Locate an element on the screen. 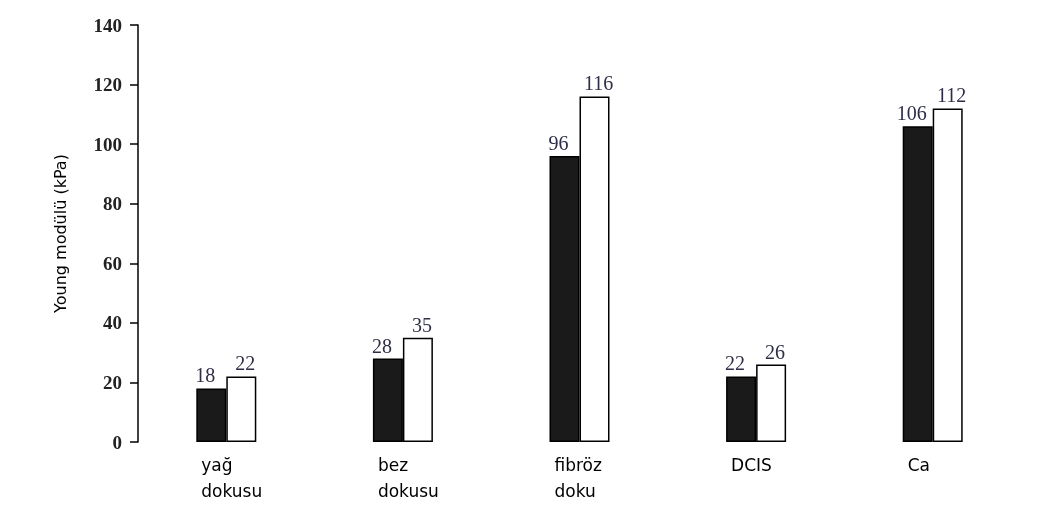 The width and height of the screenshot is (1039, 530). y-tick-label: 40 is located at coordinates (112, 323).